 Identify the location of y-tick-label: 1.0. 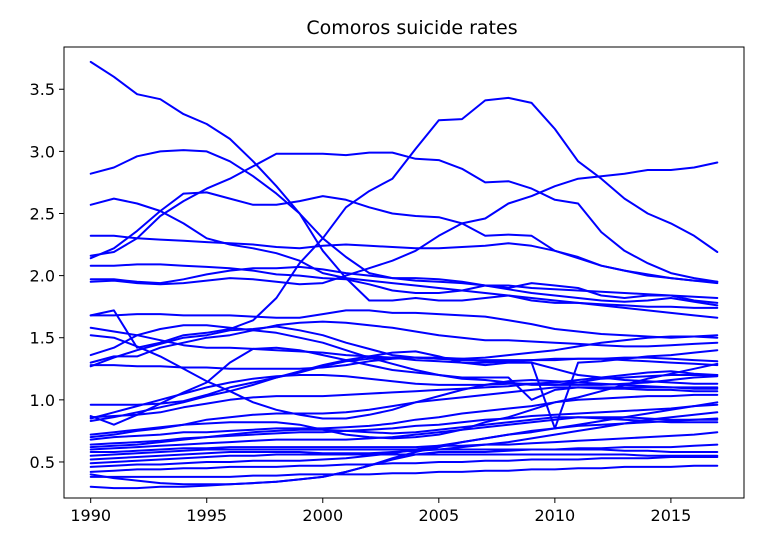
(42, 400).